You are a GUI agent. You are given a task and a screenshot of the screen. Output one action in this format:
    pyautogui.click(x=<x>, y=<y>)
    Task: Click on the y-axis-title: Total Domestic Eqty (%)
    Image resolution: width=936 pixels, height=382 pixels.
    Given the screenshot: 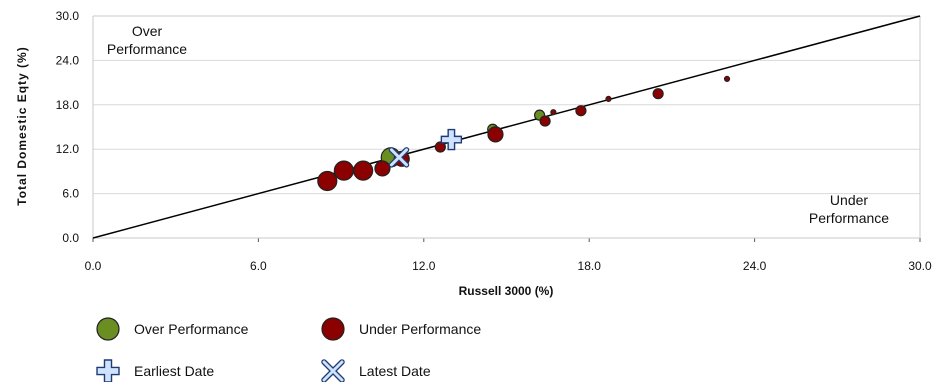 What is the action you would take?
    pyautogui.click(x=22, y=125)
    